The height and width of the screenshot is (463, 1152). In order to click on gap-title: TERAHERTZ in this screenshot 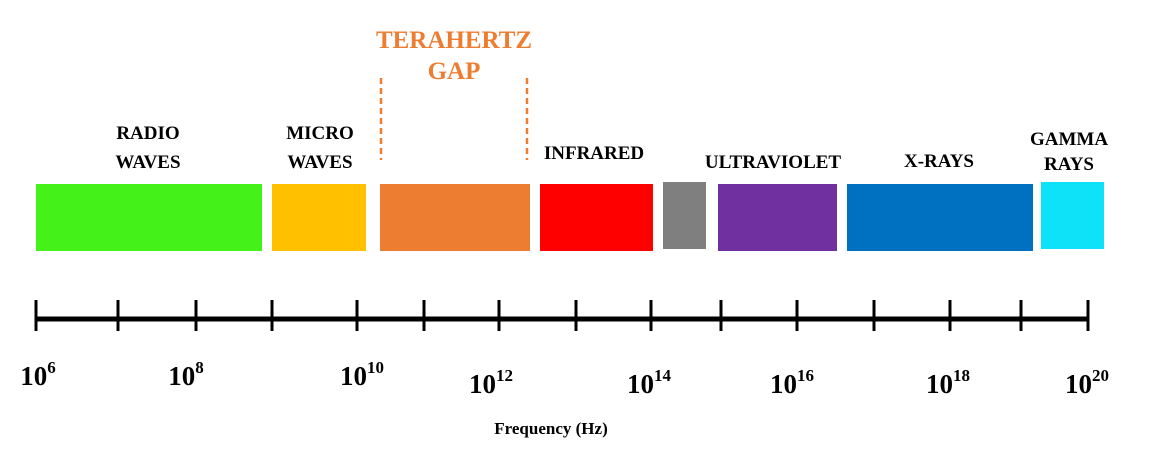, I will do `click(454, 40)`.